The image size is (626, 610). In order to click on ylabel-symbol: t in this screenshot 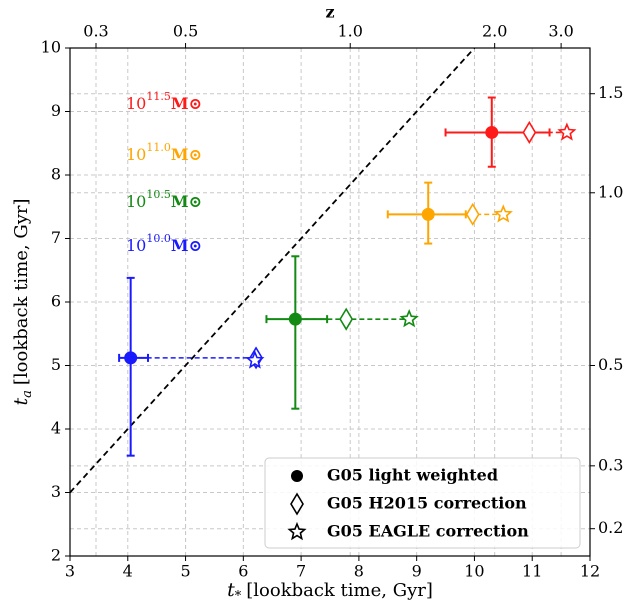, I will do `click(21, 402)`.